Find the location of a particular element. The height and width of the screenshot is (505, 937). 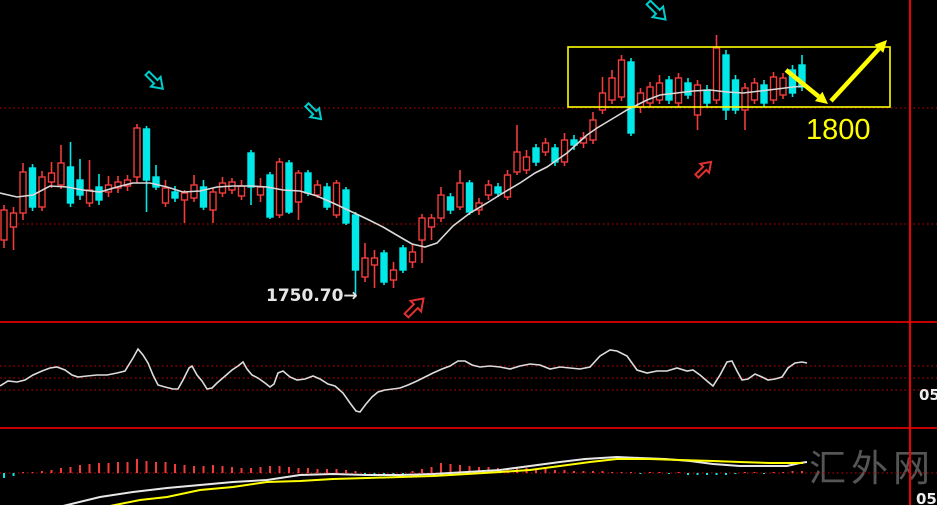

macd-slow-line is located at coordinates (456, 481).